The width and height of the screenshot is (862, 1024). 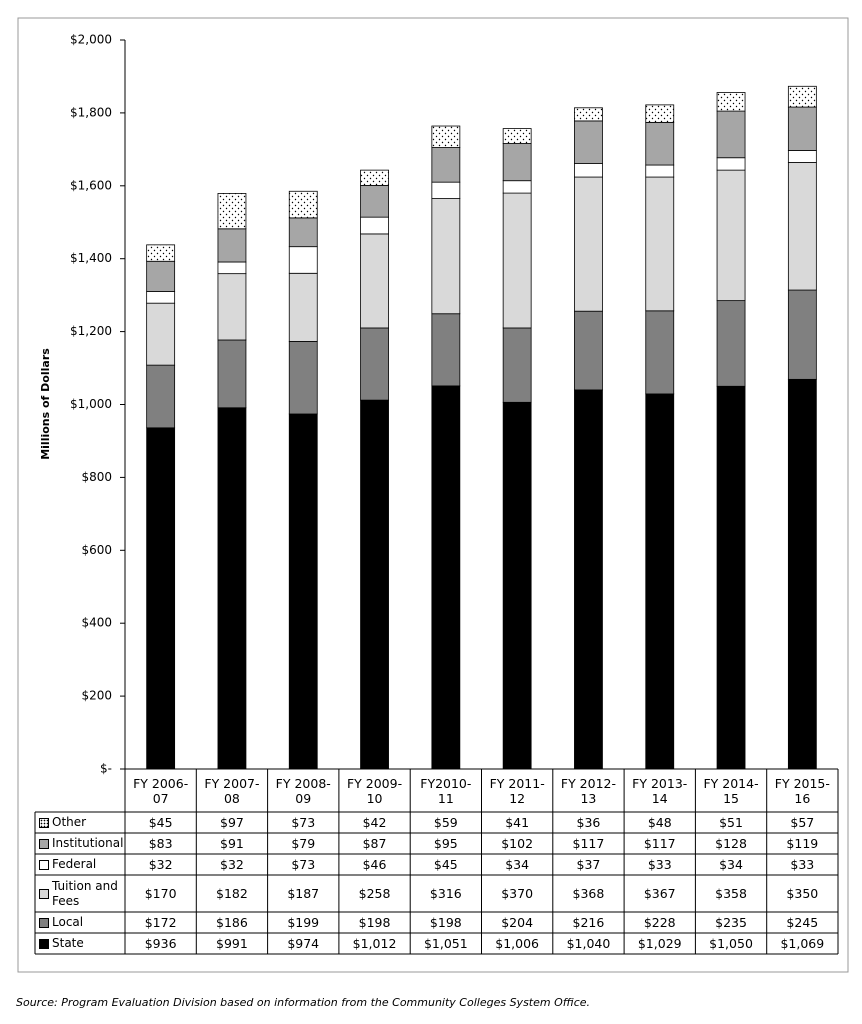 I want to click on table-value: $87, so click(x=374, y=843).